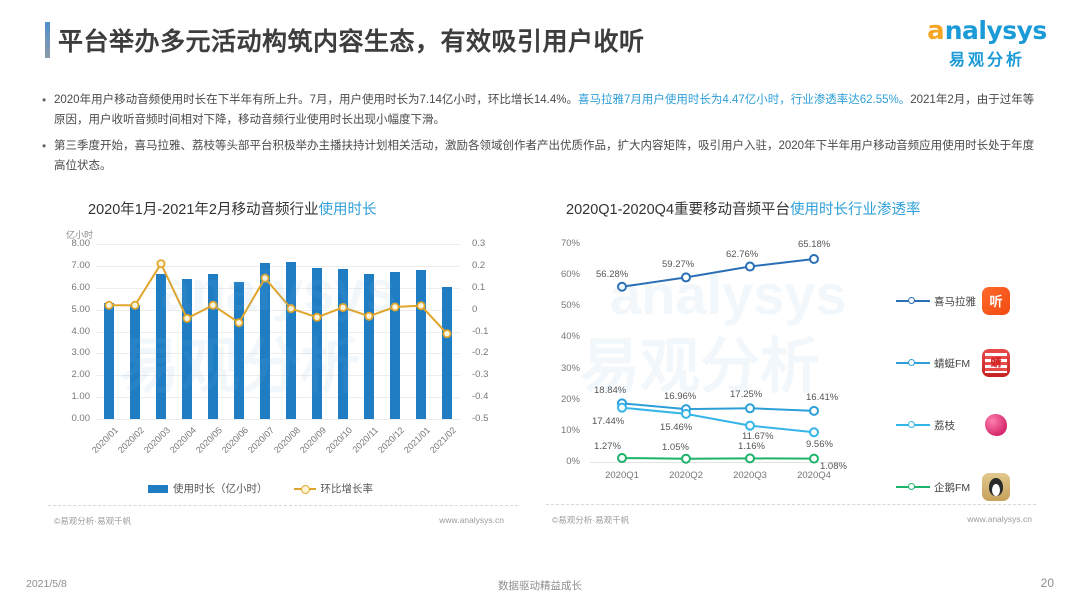 This screenshot has height=608, width=1080. What do you see at coordinates (351, 42) in the screenshot?
I see `page-title: 平台举办多元活动构筑内容生态，有效吸引用户收听` at bounding box center [351, 42].